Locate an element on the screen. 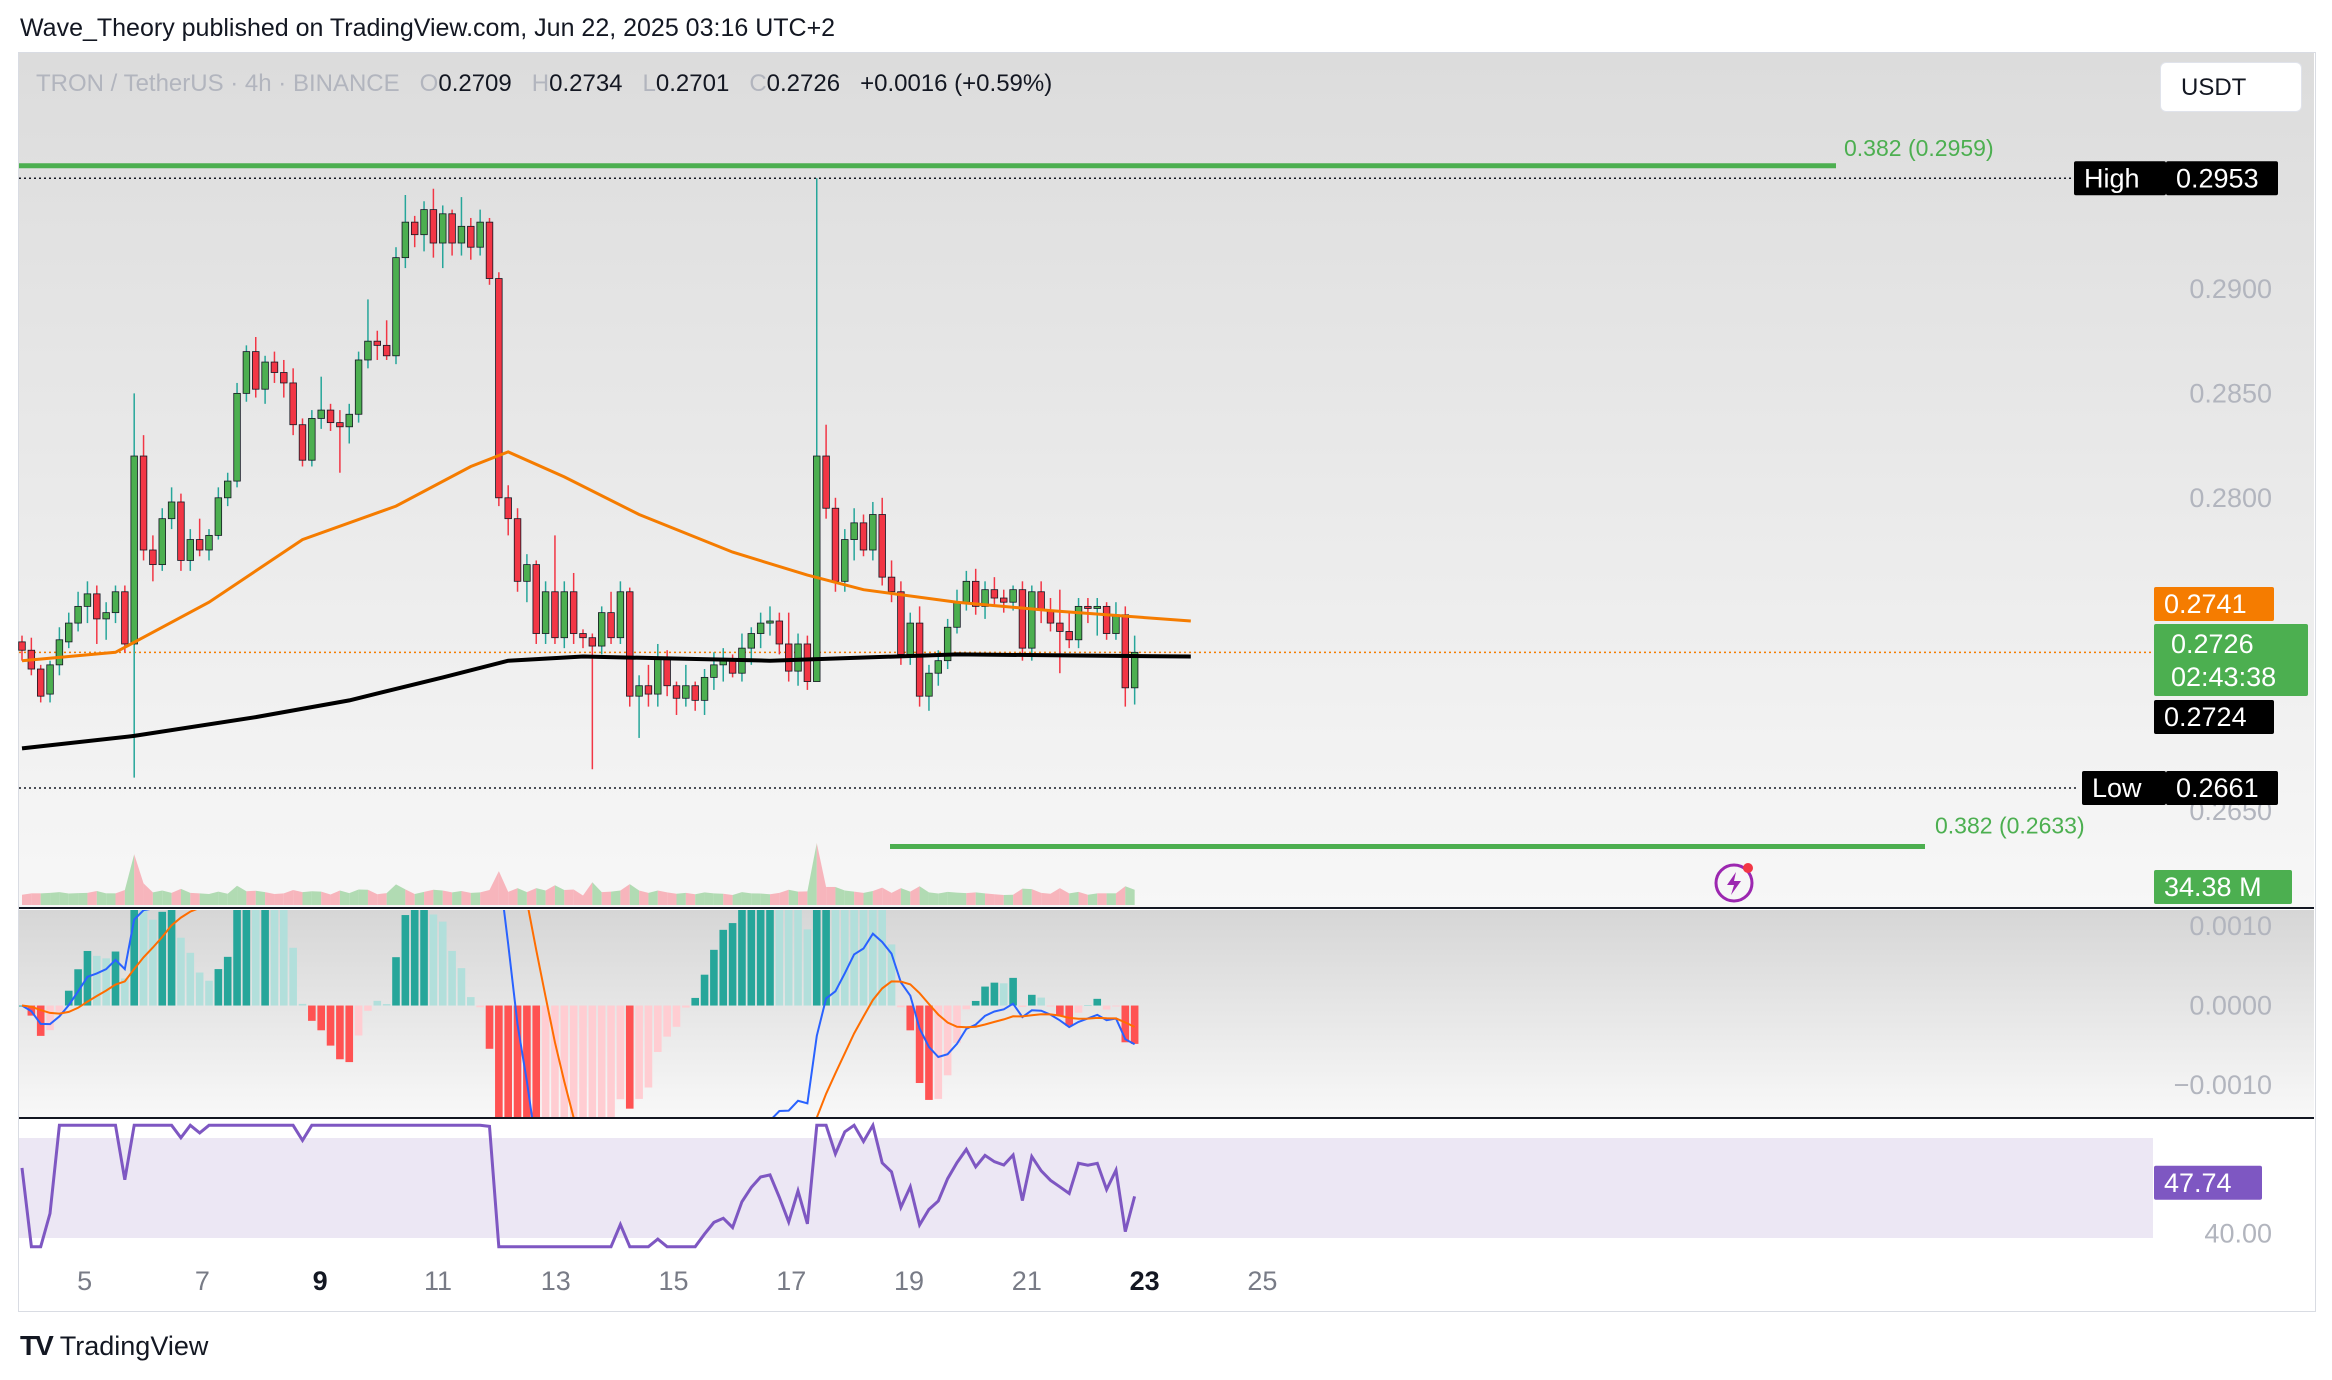 The image size is (2332, 1380). ema-line is located at coordinates (606, 556).